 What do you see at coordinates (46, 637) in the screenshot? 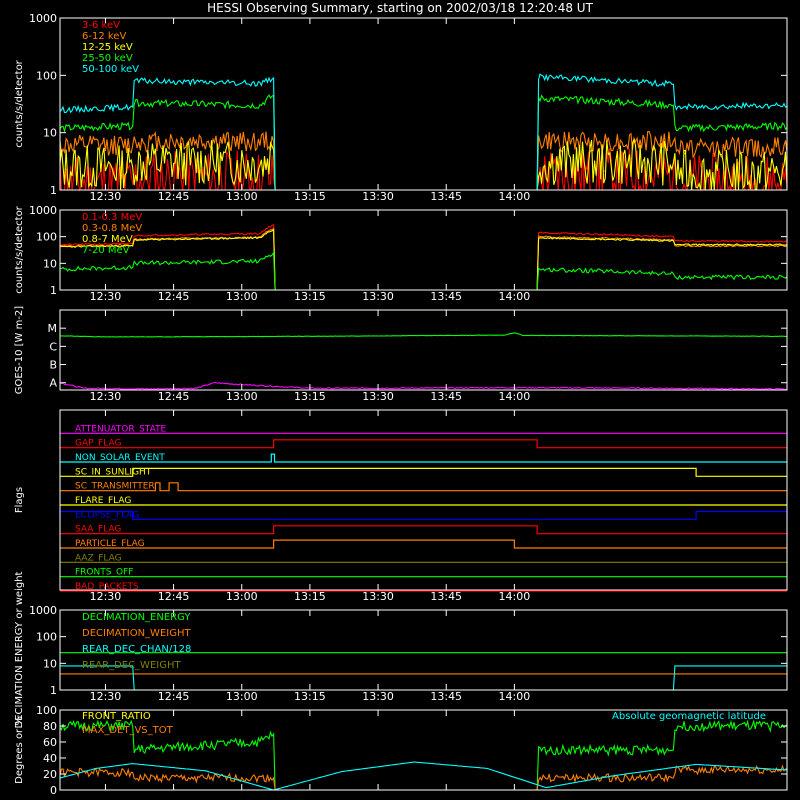
I see `ytick-label-decimation-2: 100` at bounding box center [46, 637].